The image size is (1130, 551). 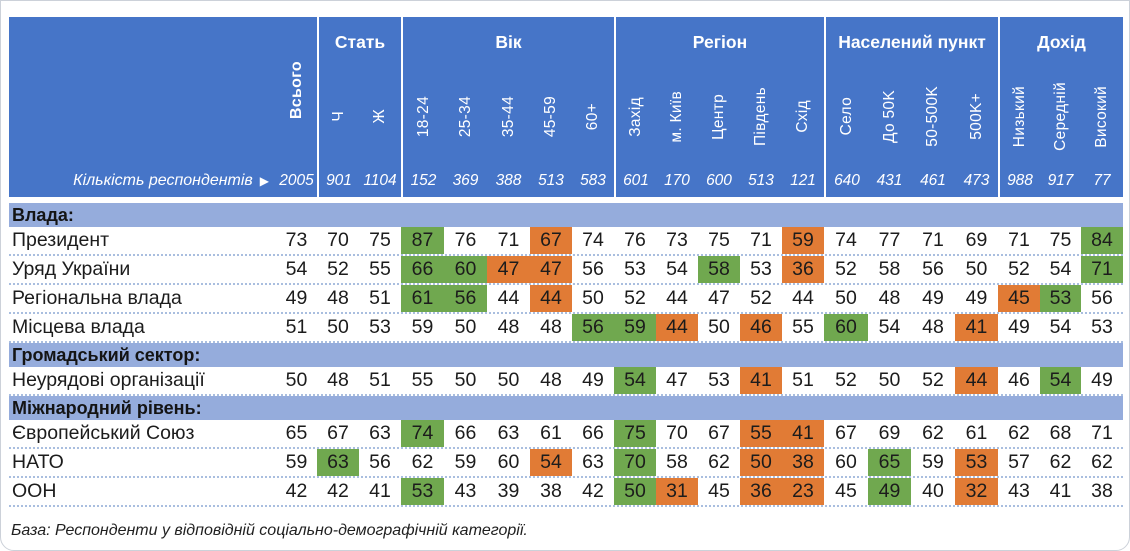 What do you see at coordinates (802, 116) in the screenshot?
I see `column-header-label: Схід` at bounding box center [802, 116].